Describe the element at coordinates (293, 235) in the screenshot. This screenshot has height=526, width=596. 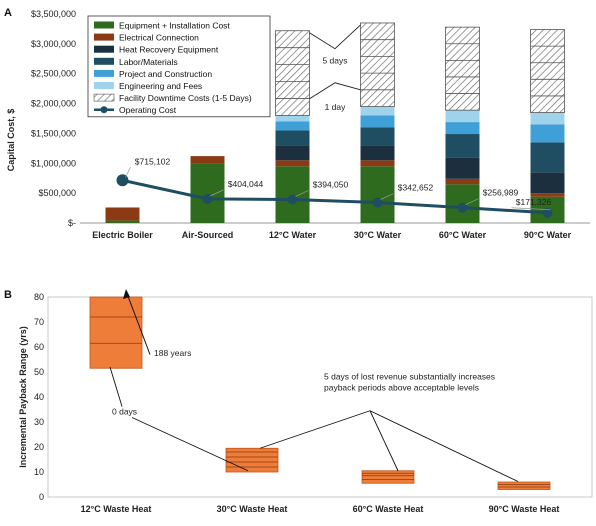
I see `x-category-label: 12°C Water` at that location.